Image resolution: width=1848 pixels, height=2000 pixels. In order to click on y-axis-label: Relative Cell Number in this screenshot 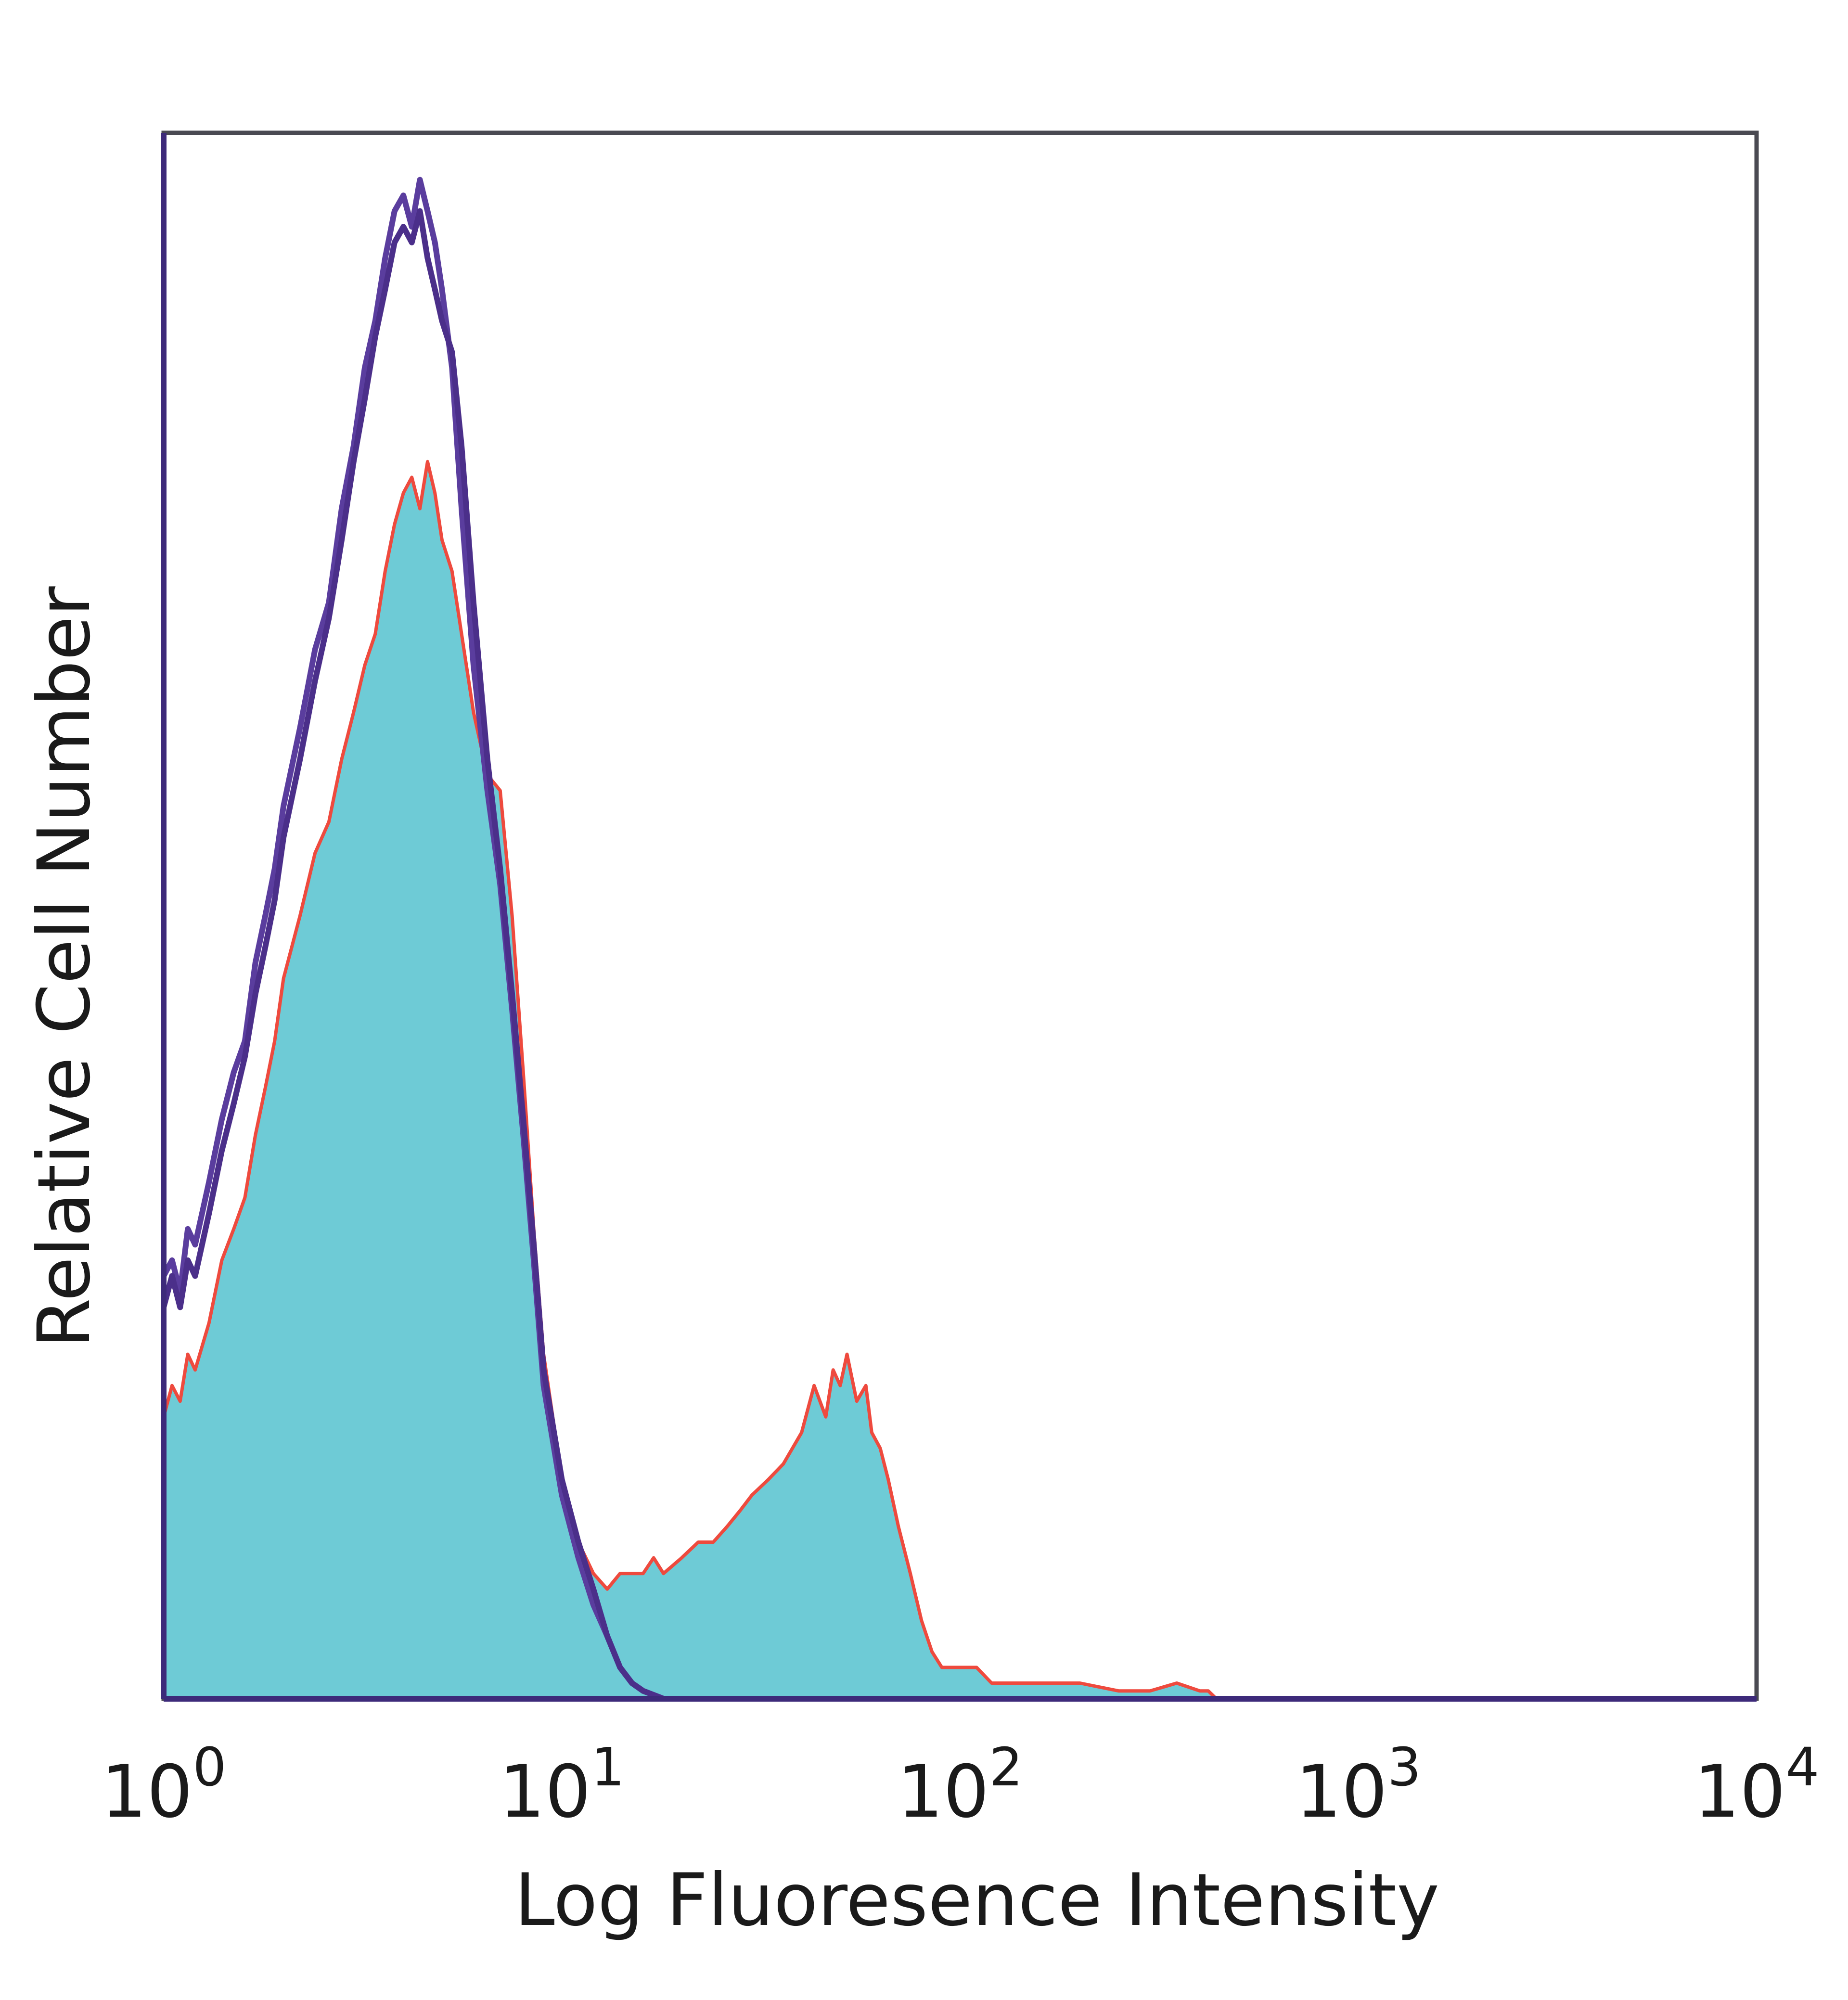, I will do `click(64, 967)`.